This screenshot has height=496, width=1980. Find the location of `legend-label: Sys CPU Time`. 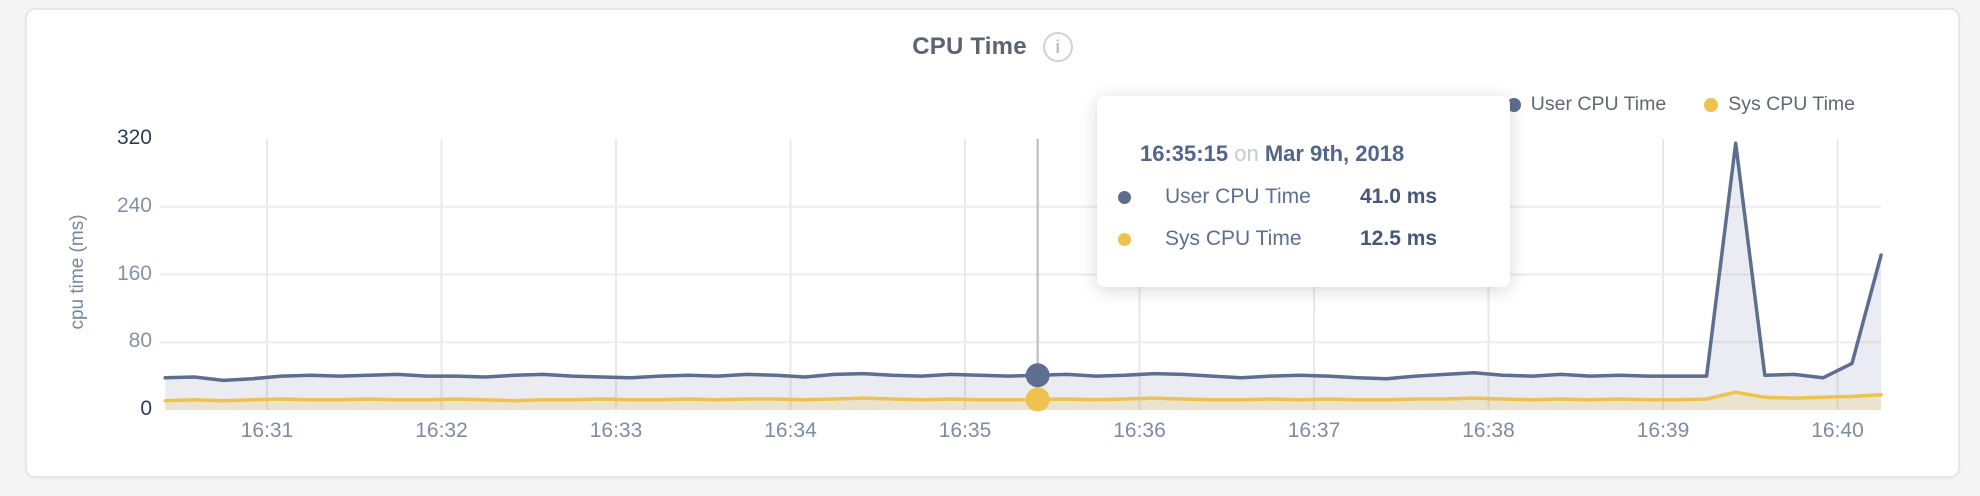

legend-label: Sys CPU Time is located at coordinates (1791, 104).